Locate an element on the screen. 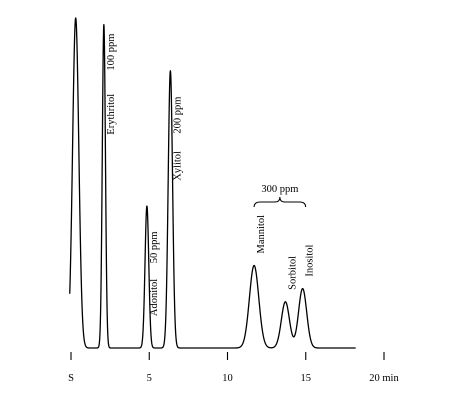 Image resolution: width=460 pixels, height=400 pixels. annotation-300ppm: 300 ppm is located at coordinates (279, 189).